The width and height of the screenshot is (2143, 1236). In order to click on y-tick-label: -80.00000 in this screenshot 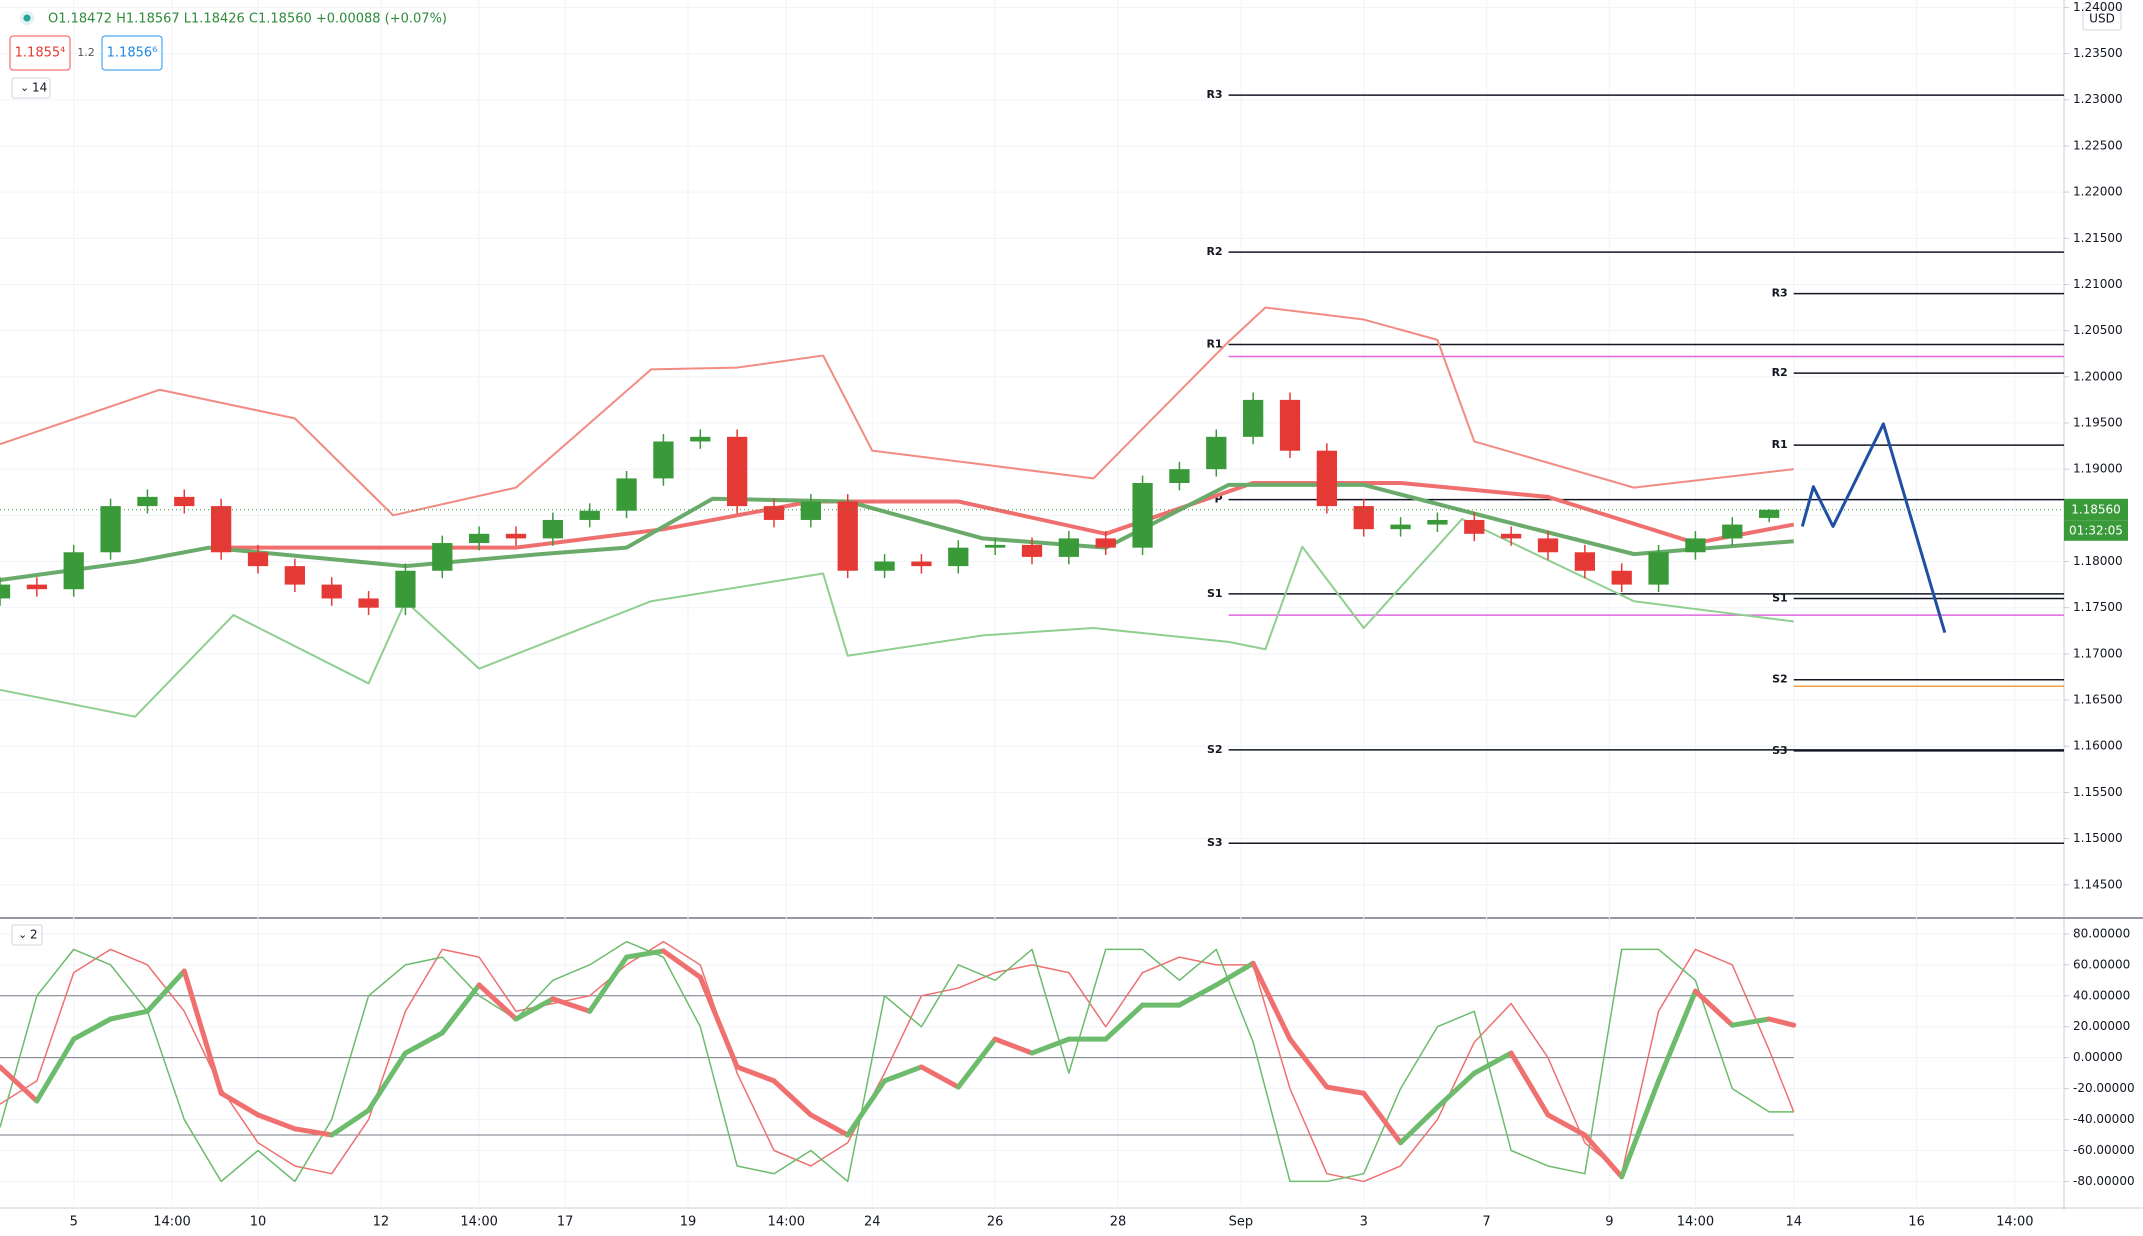, I will do `click(2104, 1181)`.